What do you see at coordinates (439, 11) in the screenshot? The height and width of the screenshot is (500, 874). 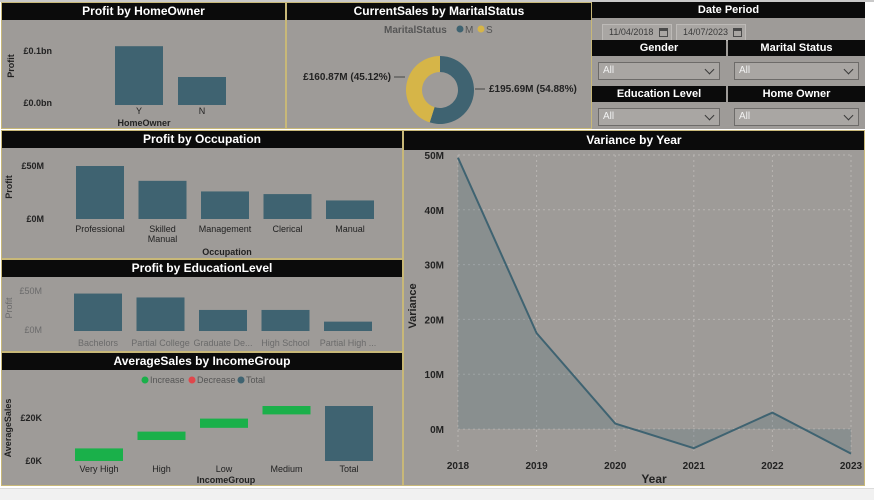 I see `marital-chart-title: CurrentSales by MaritalStatus` at bounding box center [439, 11].